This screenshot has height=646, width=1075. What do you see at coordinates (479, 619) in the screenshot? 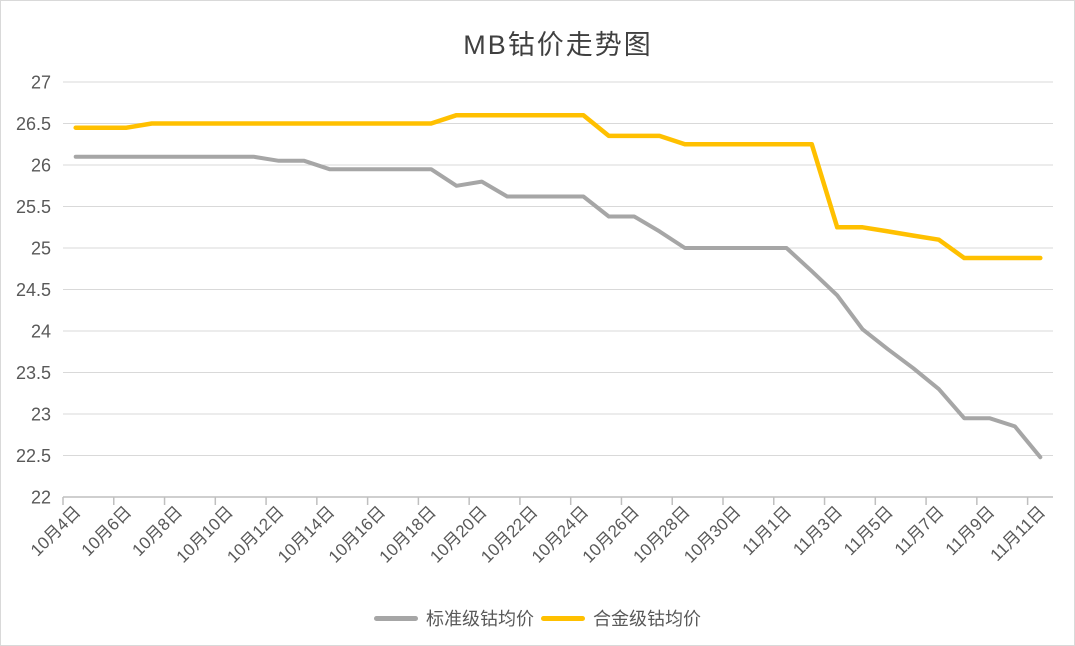
I see `legend-label-standard: 标准级钴均价` at bounding box center [479, 619].